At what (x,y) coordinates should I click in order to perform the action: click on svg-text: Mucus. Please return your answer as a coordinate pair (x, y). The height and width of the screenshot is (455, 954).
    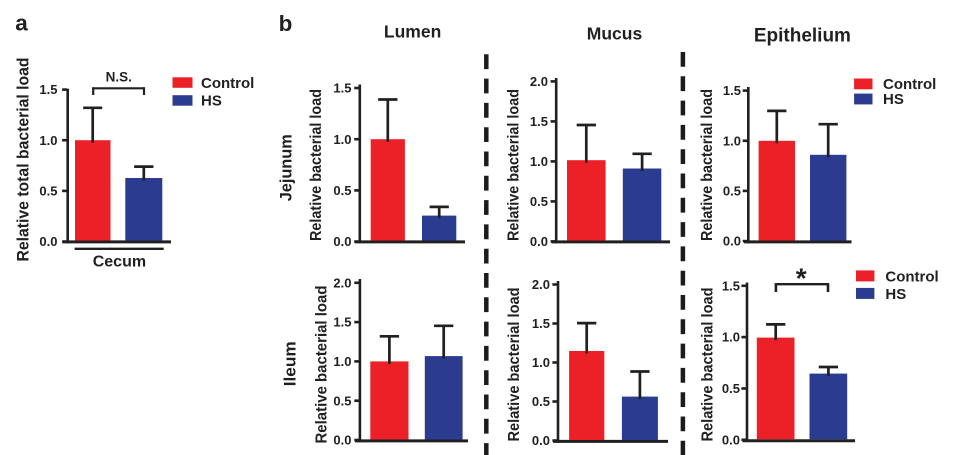
    Looking at the image, I should click on (615, 34).